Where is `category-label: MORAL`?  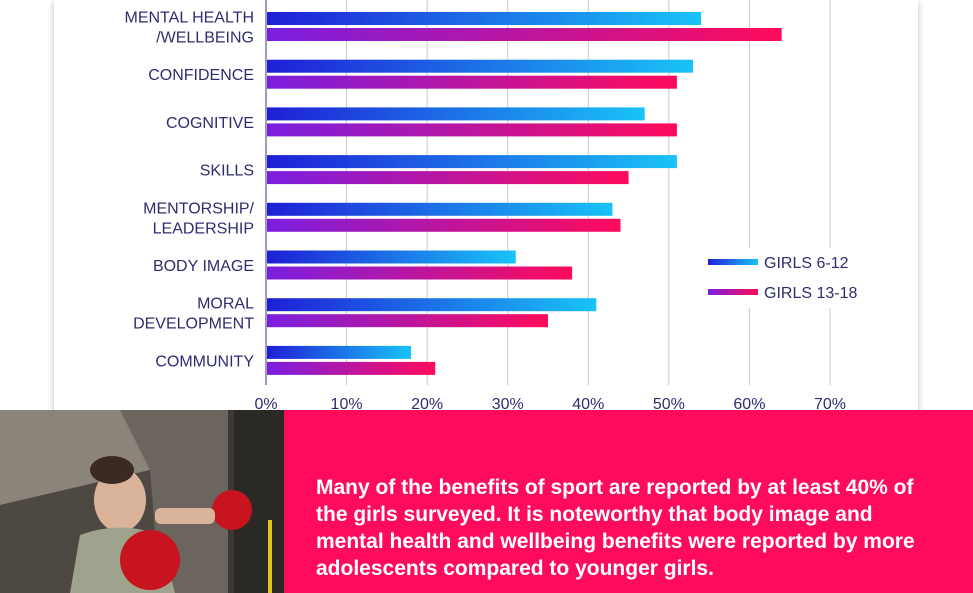 category-label: MORAL is located at coordinates (225, 304).